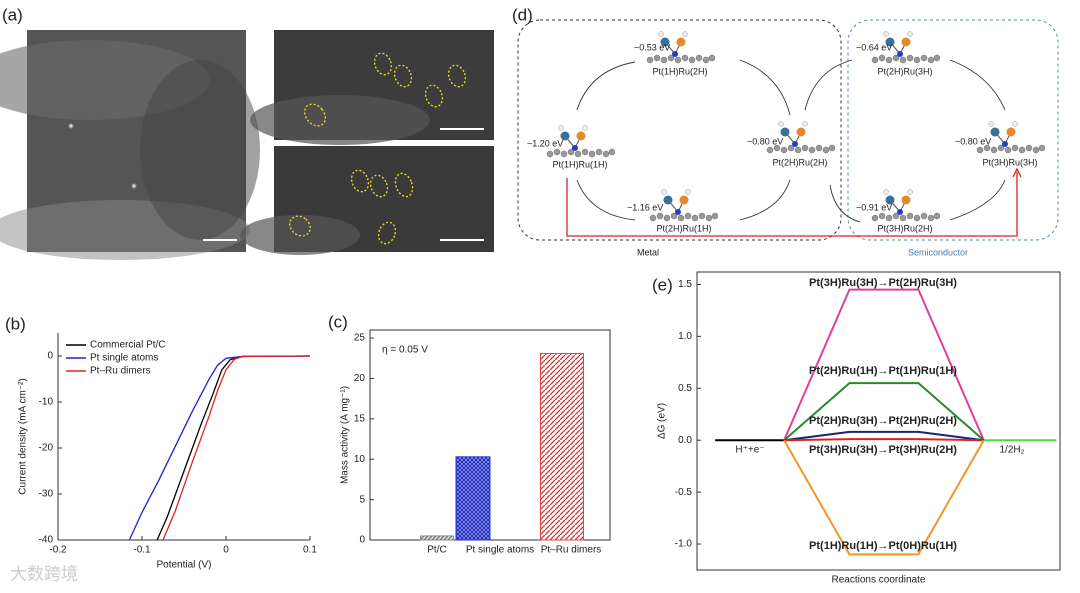 The image size is (1080, 593). Describe the element at coordinates (15, 323) in the screenshot. I see `panel-label: (b)` at that location.